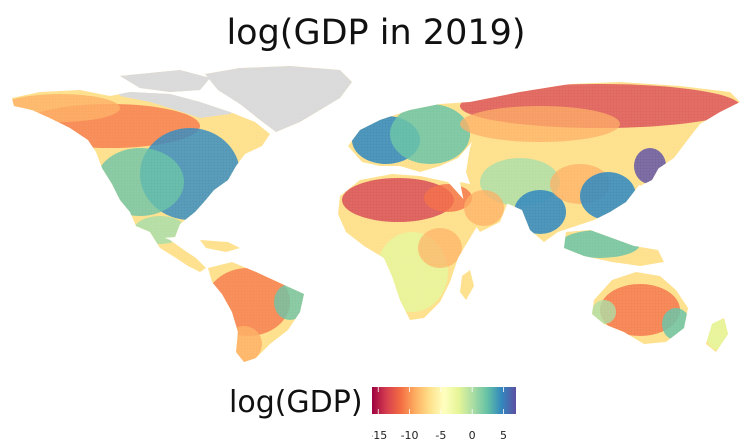 This screenshot has width=752, height=441. Describe the element at coordinates (472, 435) in the screenshot. I see `colorbar-tick-label: 0` at that location.